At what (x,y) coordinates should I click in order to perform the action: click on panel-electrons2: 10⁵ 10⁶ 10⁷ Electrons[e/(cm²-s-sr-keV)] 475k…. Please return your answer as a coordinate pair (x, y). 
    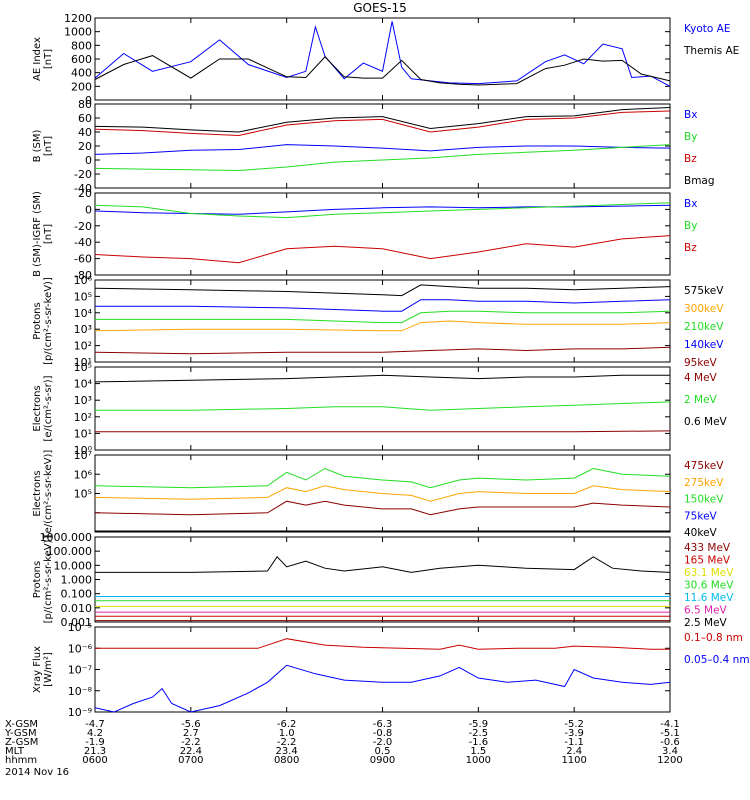
    Looking at the image, I should click on (378, 494).